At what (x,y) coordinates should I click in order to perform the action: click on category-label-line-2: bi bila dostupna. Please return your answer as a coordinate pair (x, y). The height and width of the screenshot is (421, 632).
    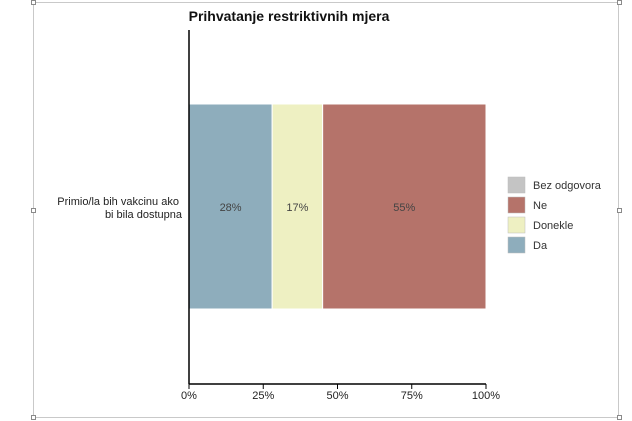
    Looking at the image, I should click on (144, 215).